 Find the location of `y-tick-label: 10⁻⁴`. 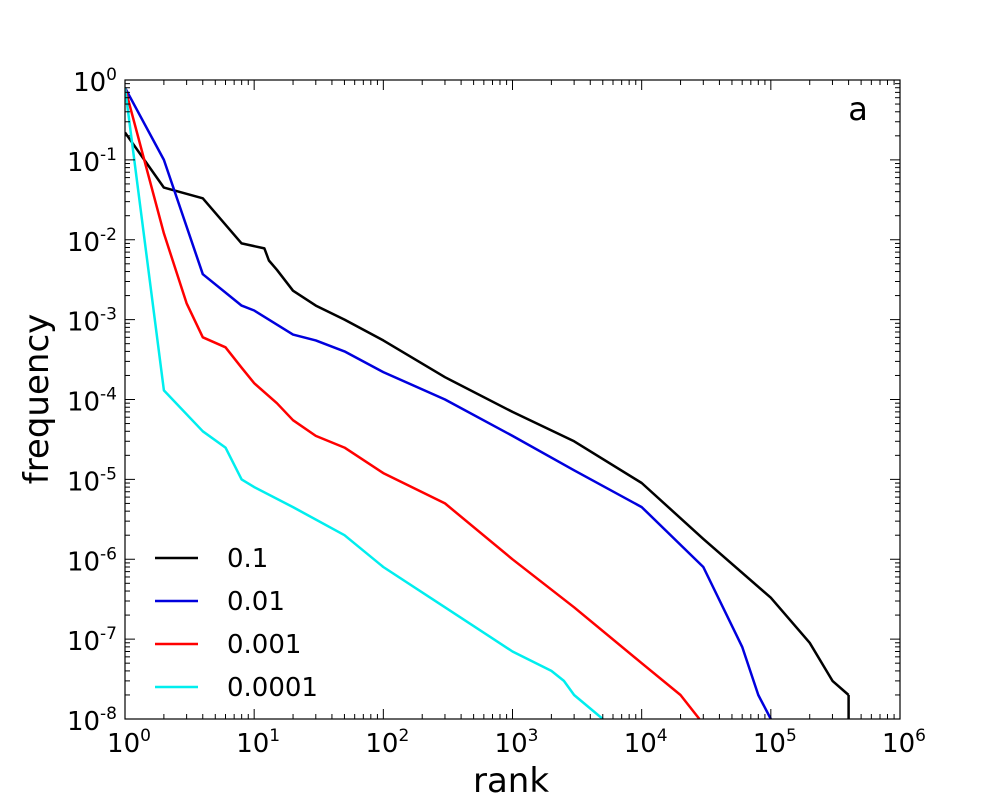

y-tick-label: 10⁻⁴ is located at coordinates (92, 401).